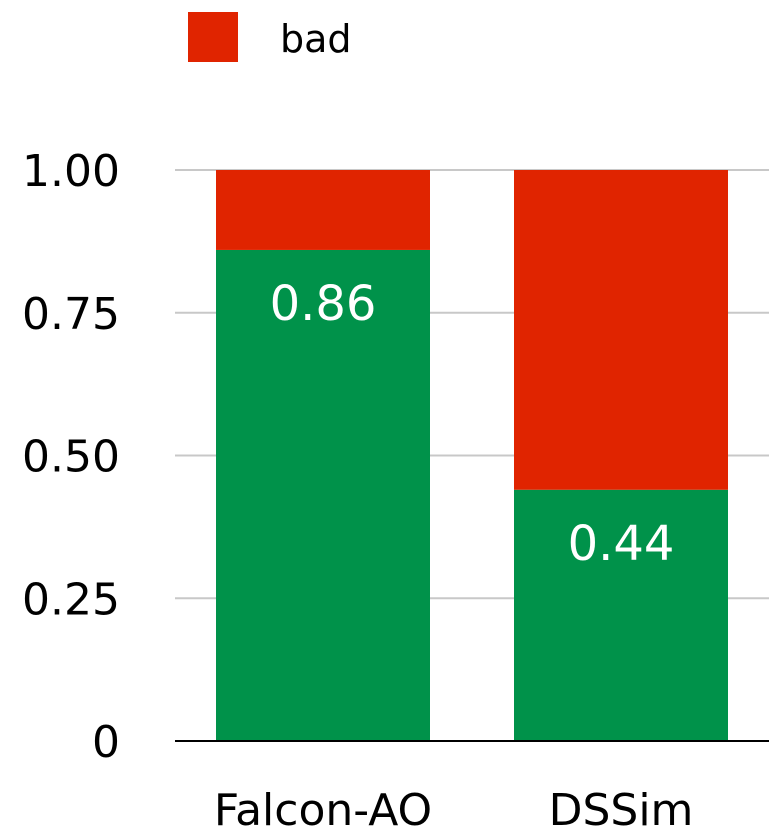 This screenshot has height=833, width=769. I want to click on y-axis-ticks: 0 0.25 0.50 0.75 1.00, so click(71, 457).